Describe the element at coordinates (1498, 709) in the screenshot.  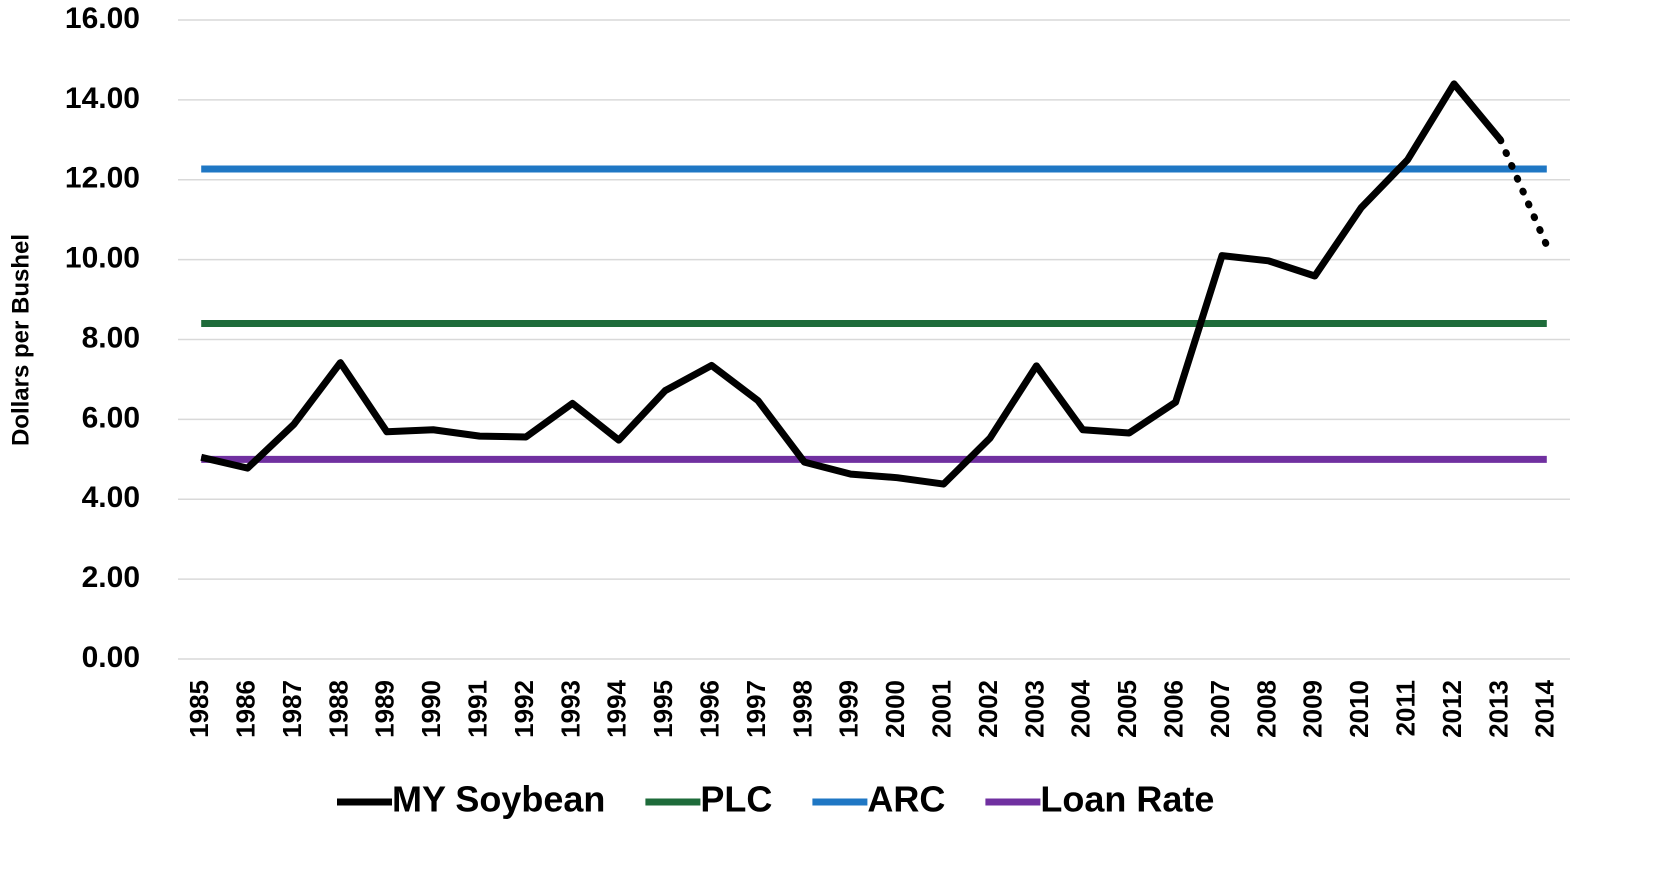
I see `x-tick-label: 2013` at that location.